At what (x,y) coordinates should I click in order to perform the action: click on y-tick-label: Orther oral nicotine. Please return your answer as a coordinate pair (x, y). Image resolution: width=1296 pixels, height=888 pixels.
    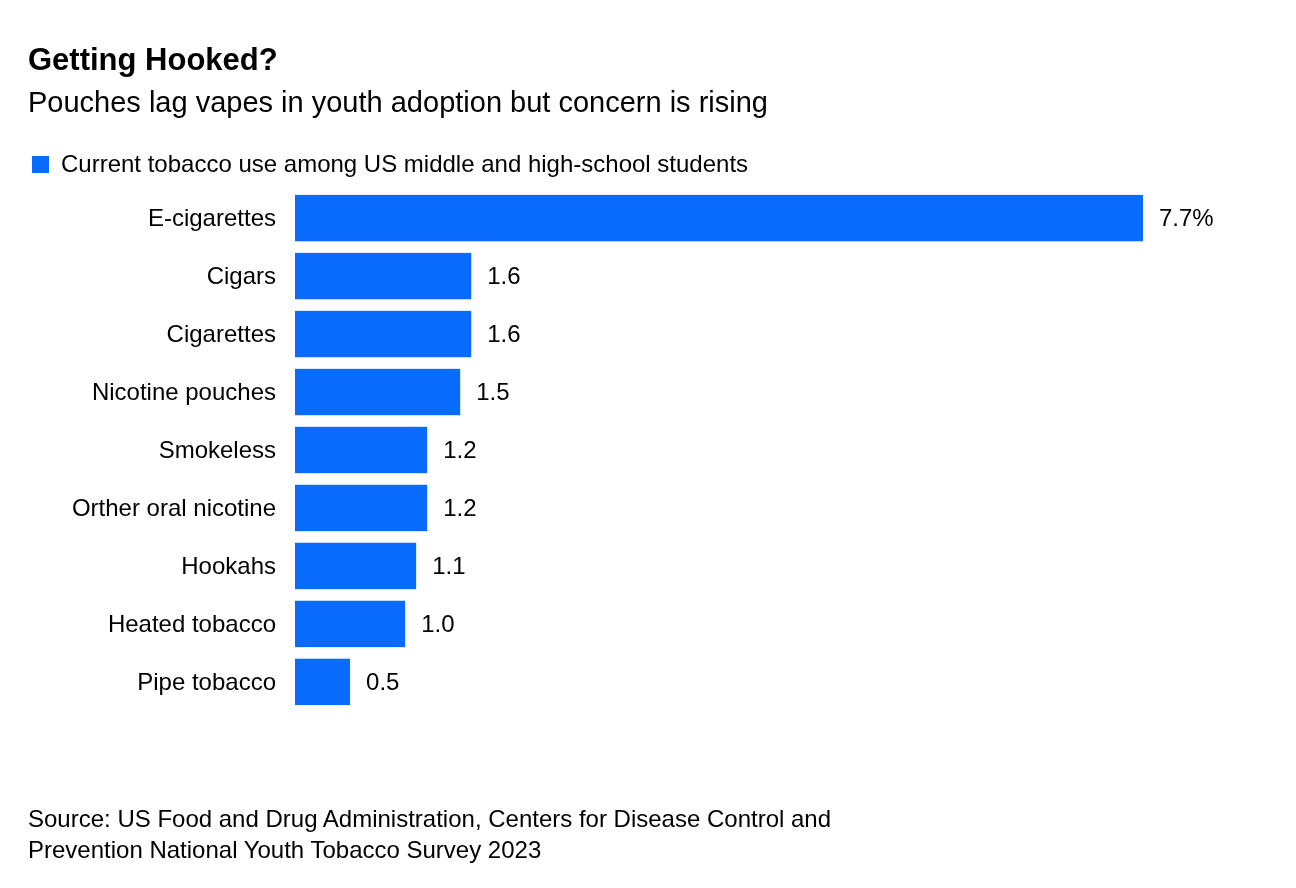
    Looking at the image, I should click on (173, 507).